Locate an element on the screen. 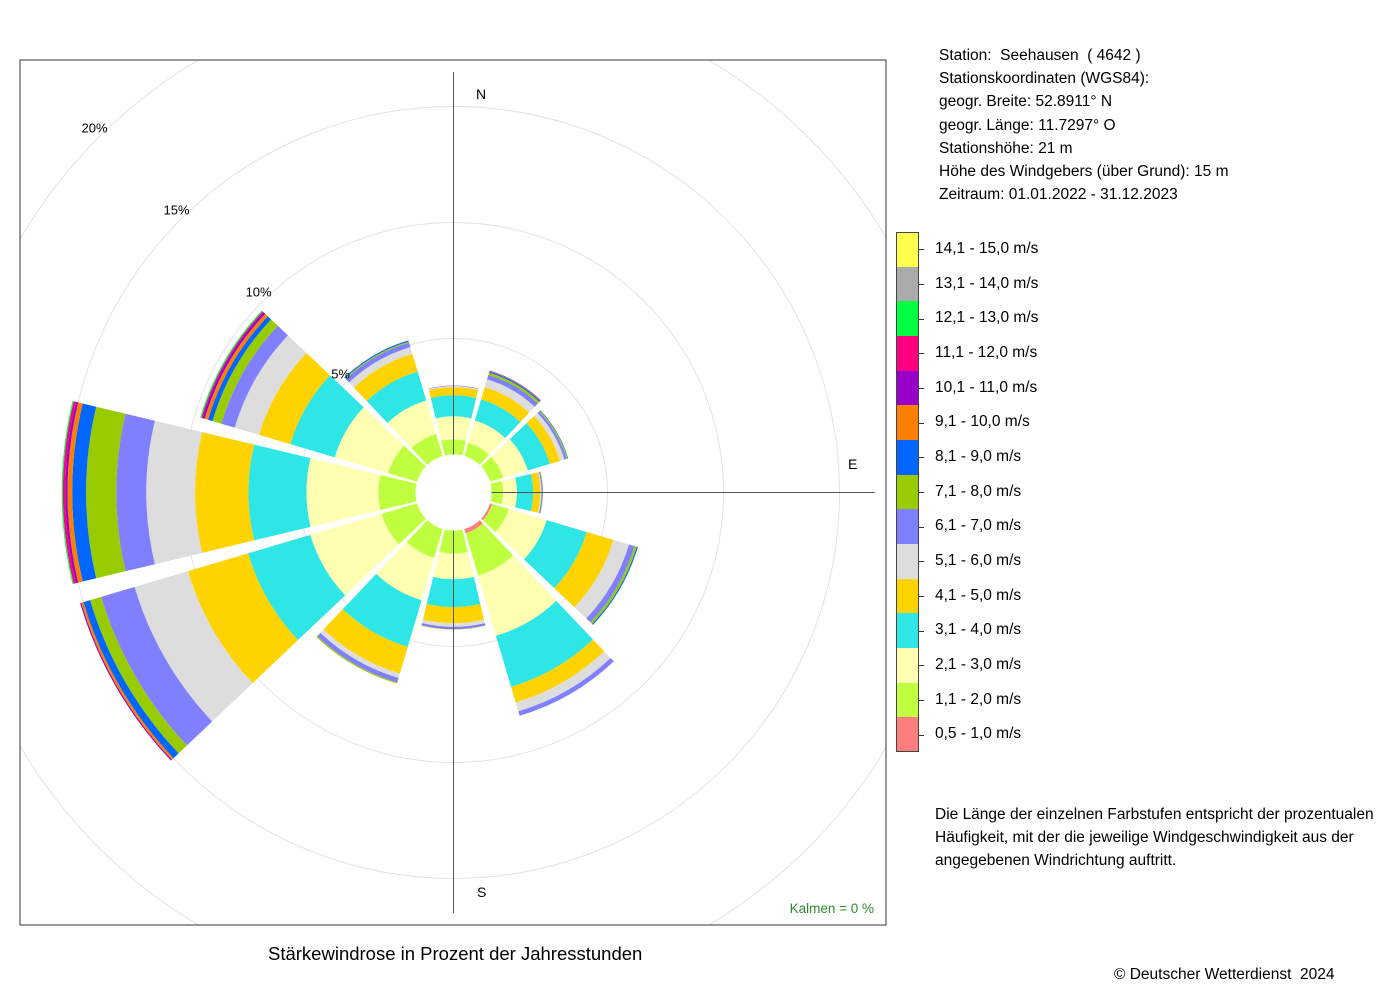 Image resolution: width=1400 pixels, height=1000 pixels. legend-label: 10,1 - 11,0 m/s is located at coordinates (986, 387).